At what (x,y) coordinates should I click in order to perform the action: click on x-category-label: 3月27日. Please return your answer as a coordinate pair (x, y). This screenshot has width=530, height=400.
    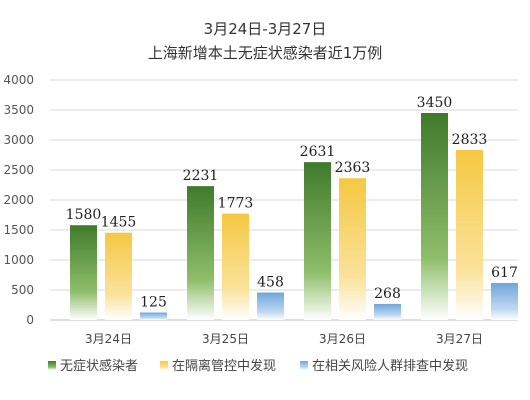
    Looking at the image, I should click on (459, 339).